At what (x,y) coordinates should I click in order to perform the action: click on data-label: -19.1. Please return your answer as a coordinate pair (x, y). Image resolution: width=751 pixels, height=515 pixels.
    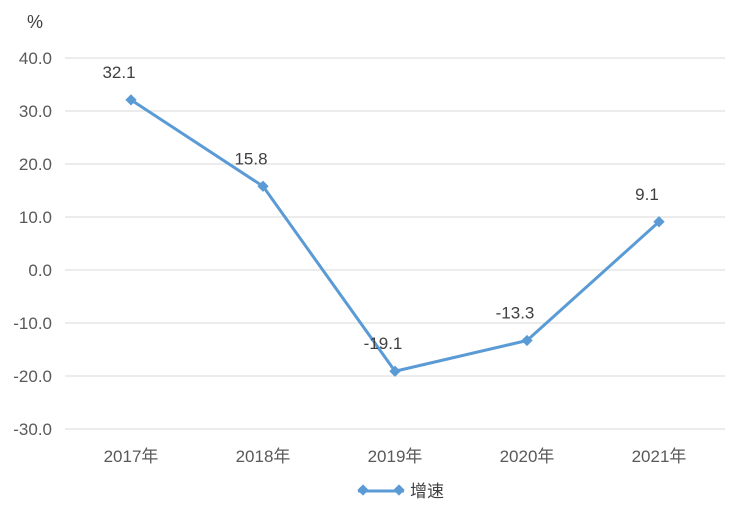
    Looking at the image, I should click on (383, 343).